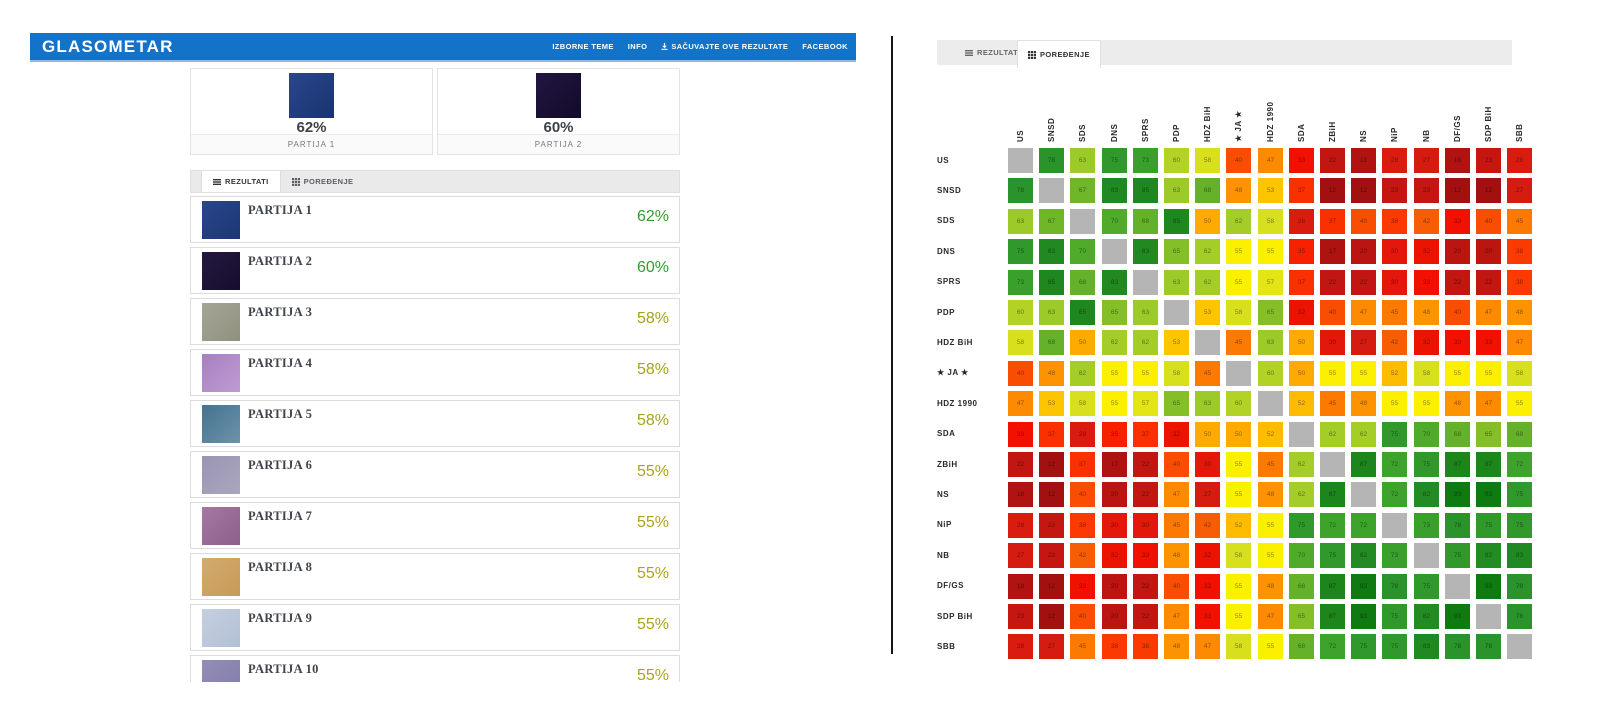 The height and width of the screenshot is (720, 1600). Describe the element at coordinates (1301, 616) in the screenshot. I see `matrix-cell: 65` at that location.